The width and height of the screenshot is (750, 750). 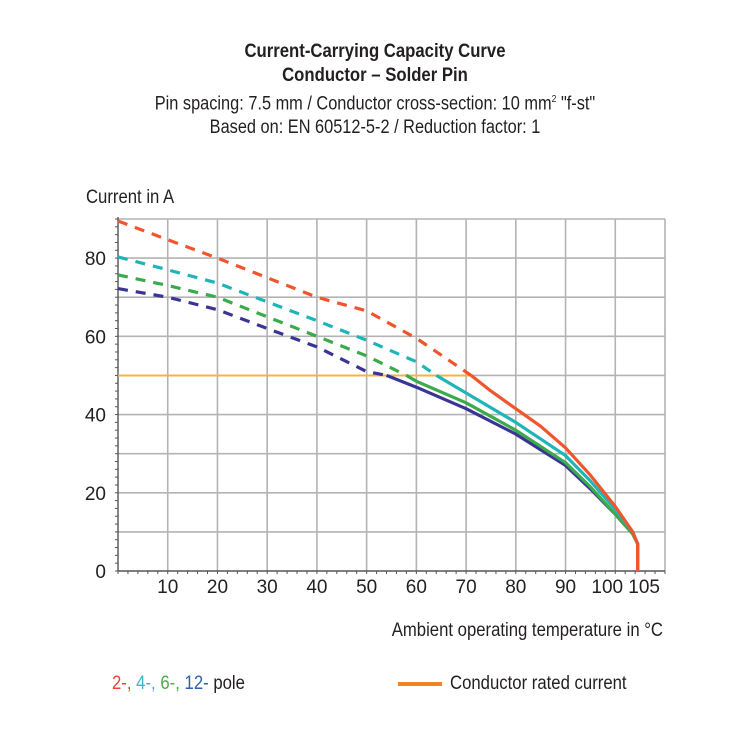 What do you see at coordinates (267, 587) in the screenshot?
I see `x-tick-label: 30` at bounding box center [267, 587].